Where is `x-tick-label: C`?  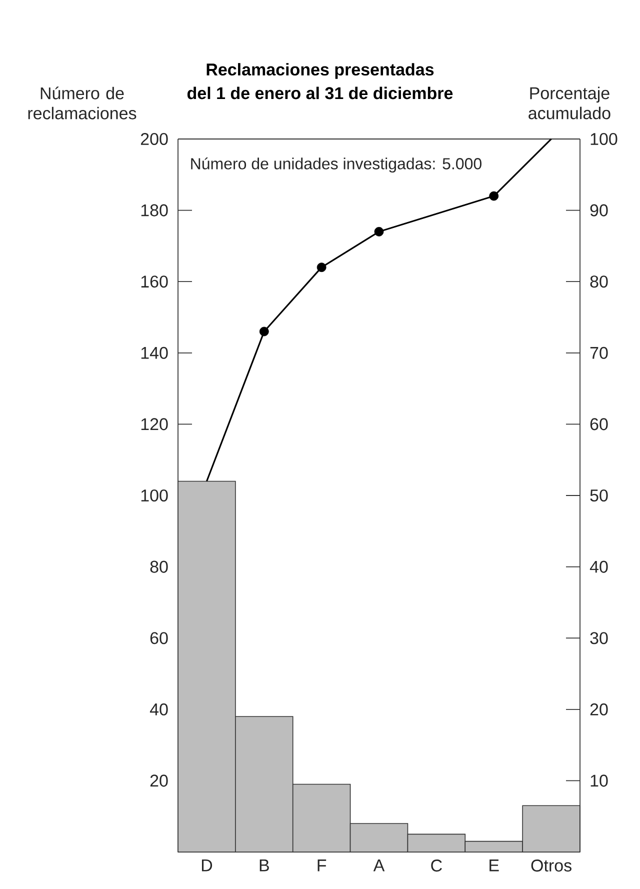
x-tick-label: C is located at coordinates (436, 866).